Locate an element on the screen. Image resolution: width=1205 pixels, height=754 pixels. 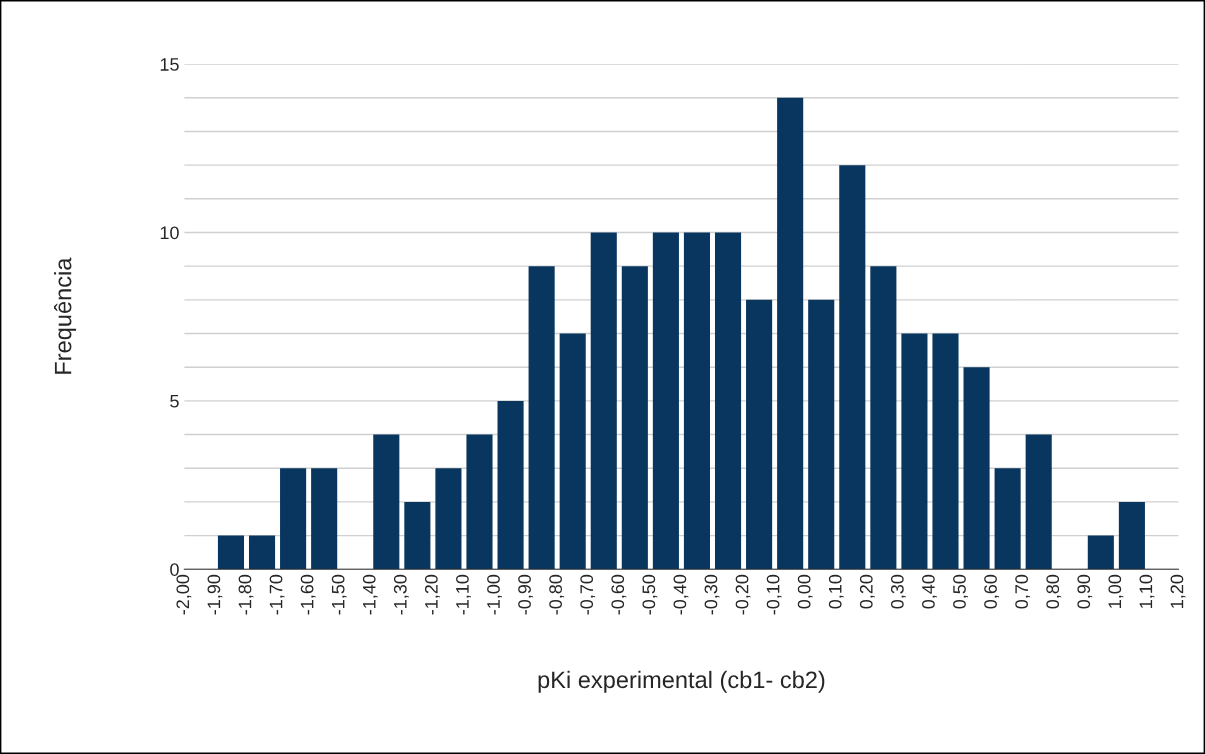
x-tick-label: 0,90 is located at coordinates (1085, 591).